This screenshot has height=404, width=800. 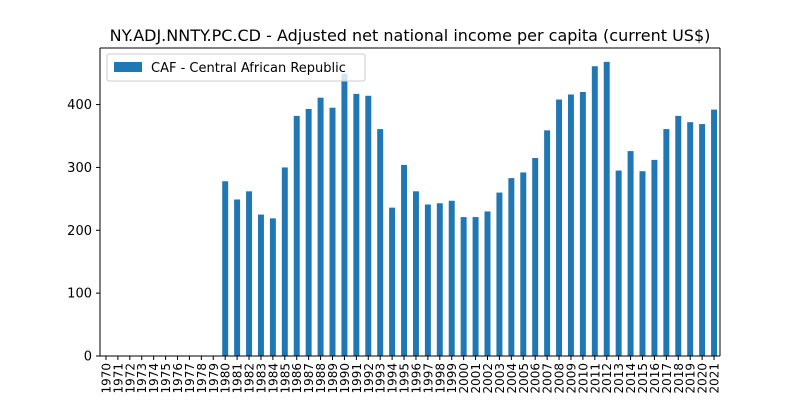 What do you see at coordinates (308, 232) in the screenshot?
I see `bar-1987` at bounding box center [308, 232].